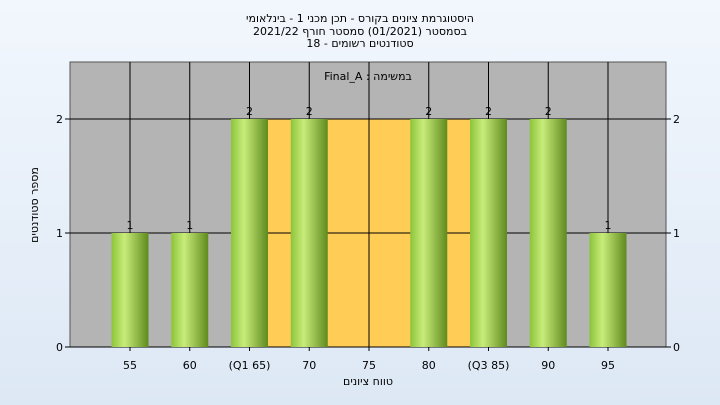  What do you see at coordinates (368, 76) in the screenshot?
I see `legend-text: במשימה : Final_A` at bounding box center [368, 76].